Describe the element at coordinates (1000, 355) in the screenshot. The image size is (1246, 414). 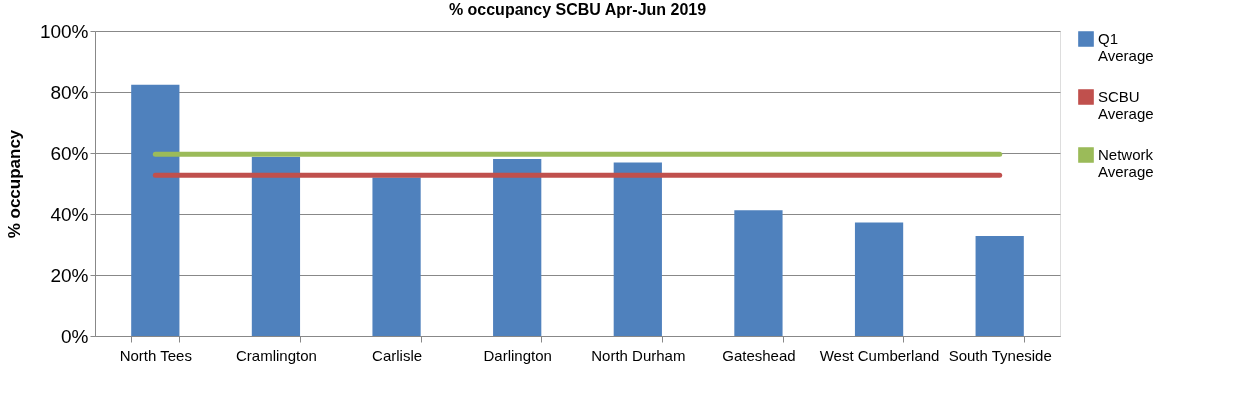
I see `x-tick-label: South Tyneside` at that location.